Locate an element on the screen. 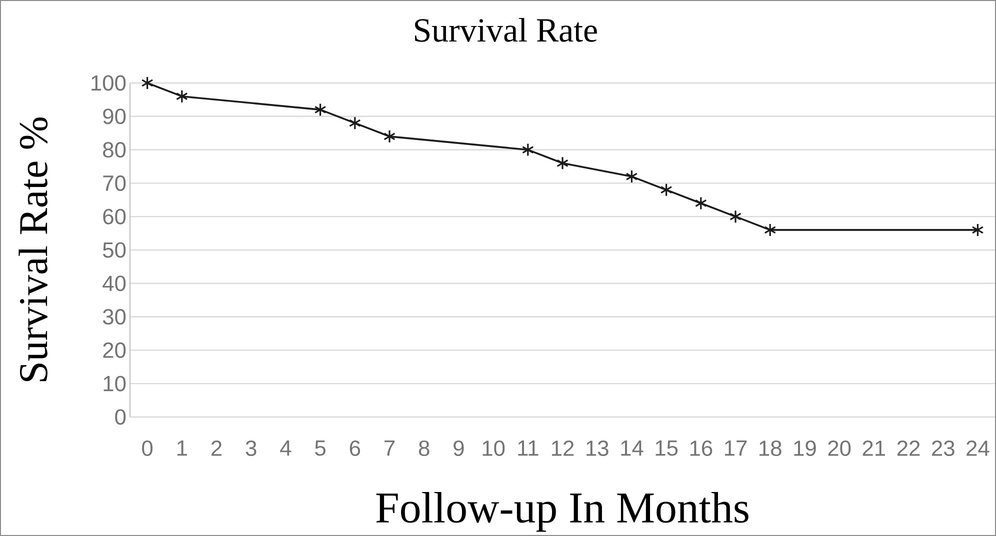 Image resolution: width=996 pixels, height=536 pixels. x-tick-label: 4 is located at coordinates (286, 448).